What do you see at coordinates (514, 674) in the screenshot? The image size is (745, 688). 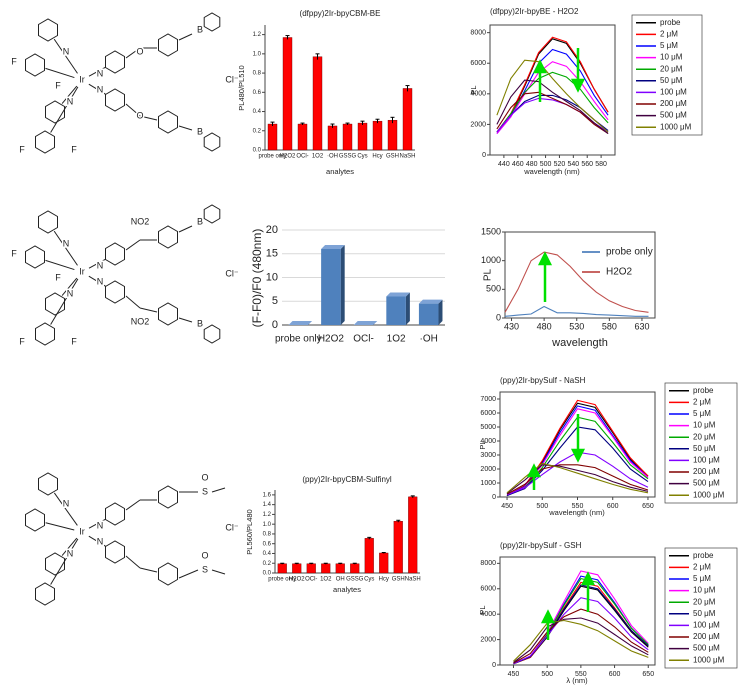 I see `x-tick-label: 450` at bounding box center [514, 674].